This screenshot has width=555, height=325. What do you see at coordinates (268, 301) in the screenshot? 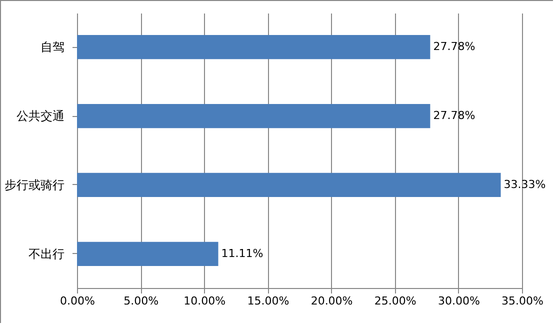
I see `x-tick-label: 15.00%` at bounding box center [268, 301].